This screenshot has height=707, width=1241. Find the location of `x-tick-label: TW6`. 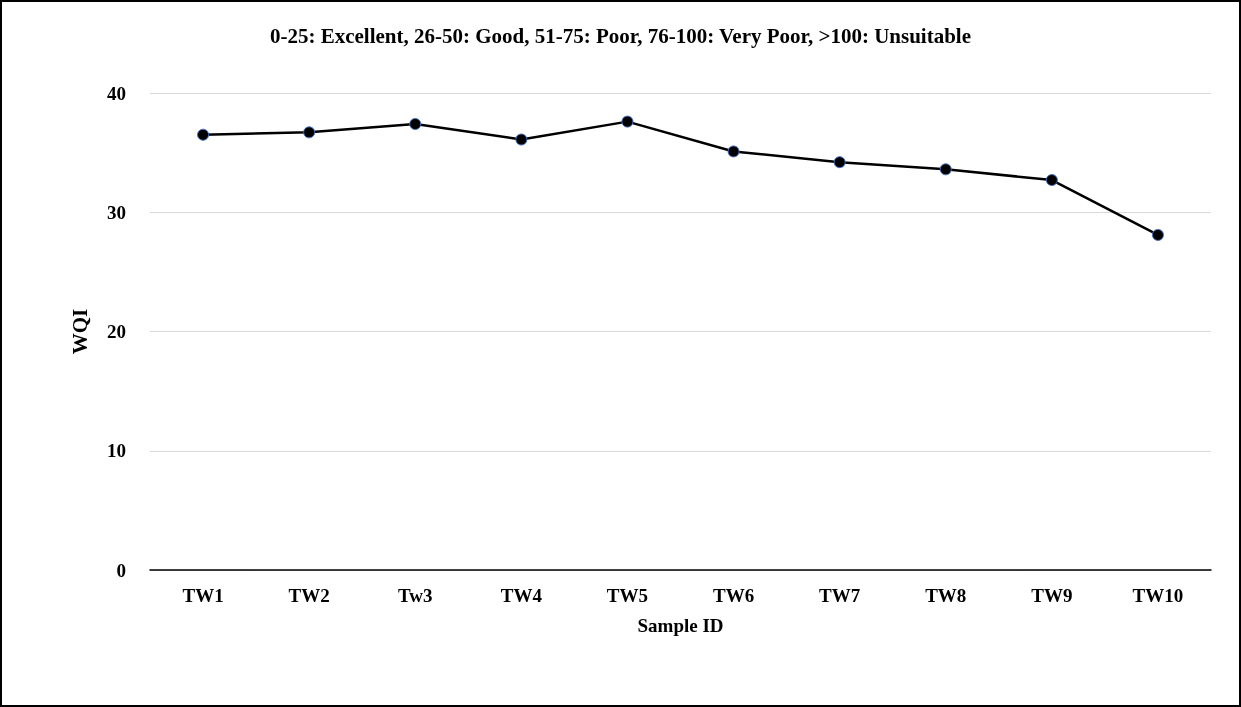

x-tick-label: TW6 is located at coordinates (733, 595).